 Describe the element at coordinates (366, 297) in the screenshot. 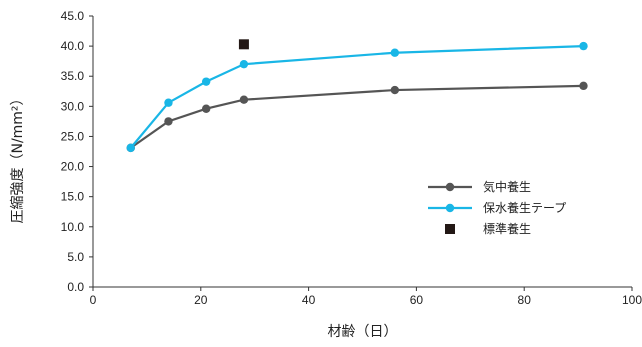

I see `x-axis-ticks: 0 20 40 60 80 100` at that location.